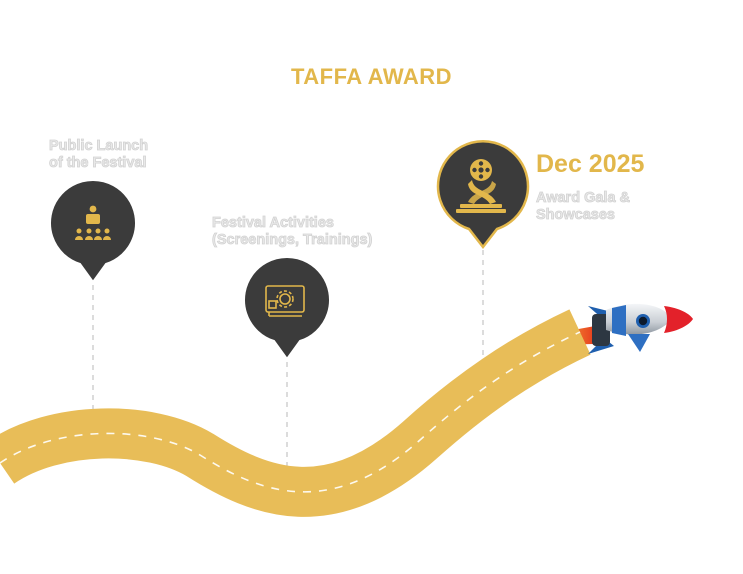  I want to click on milestone-label-2-line-2: (Screenings, Trainings), so click(292, 240).